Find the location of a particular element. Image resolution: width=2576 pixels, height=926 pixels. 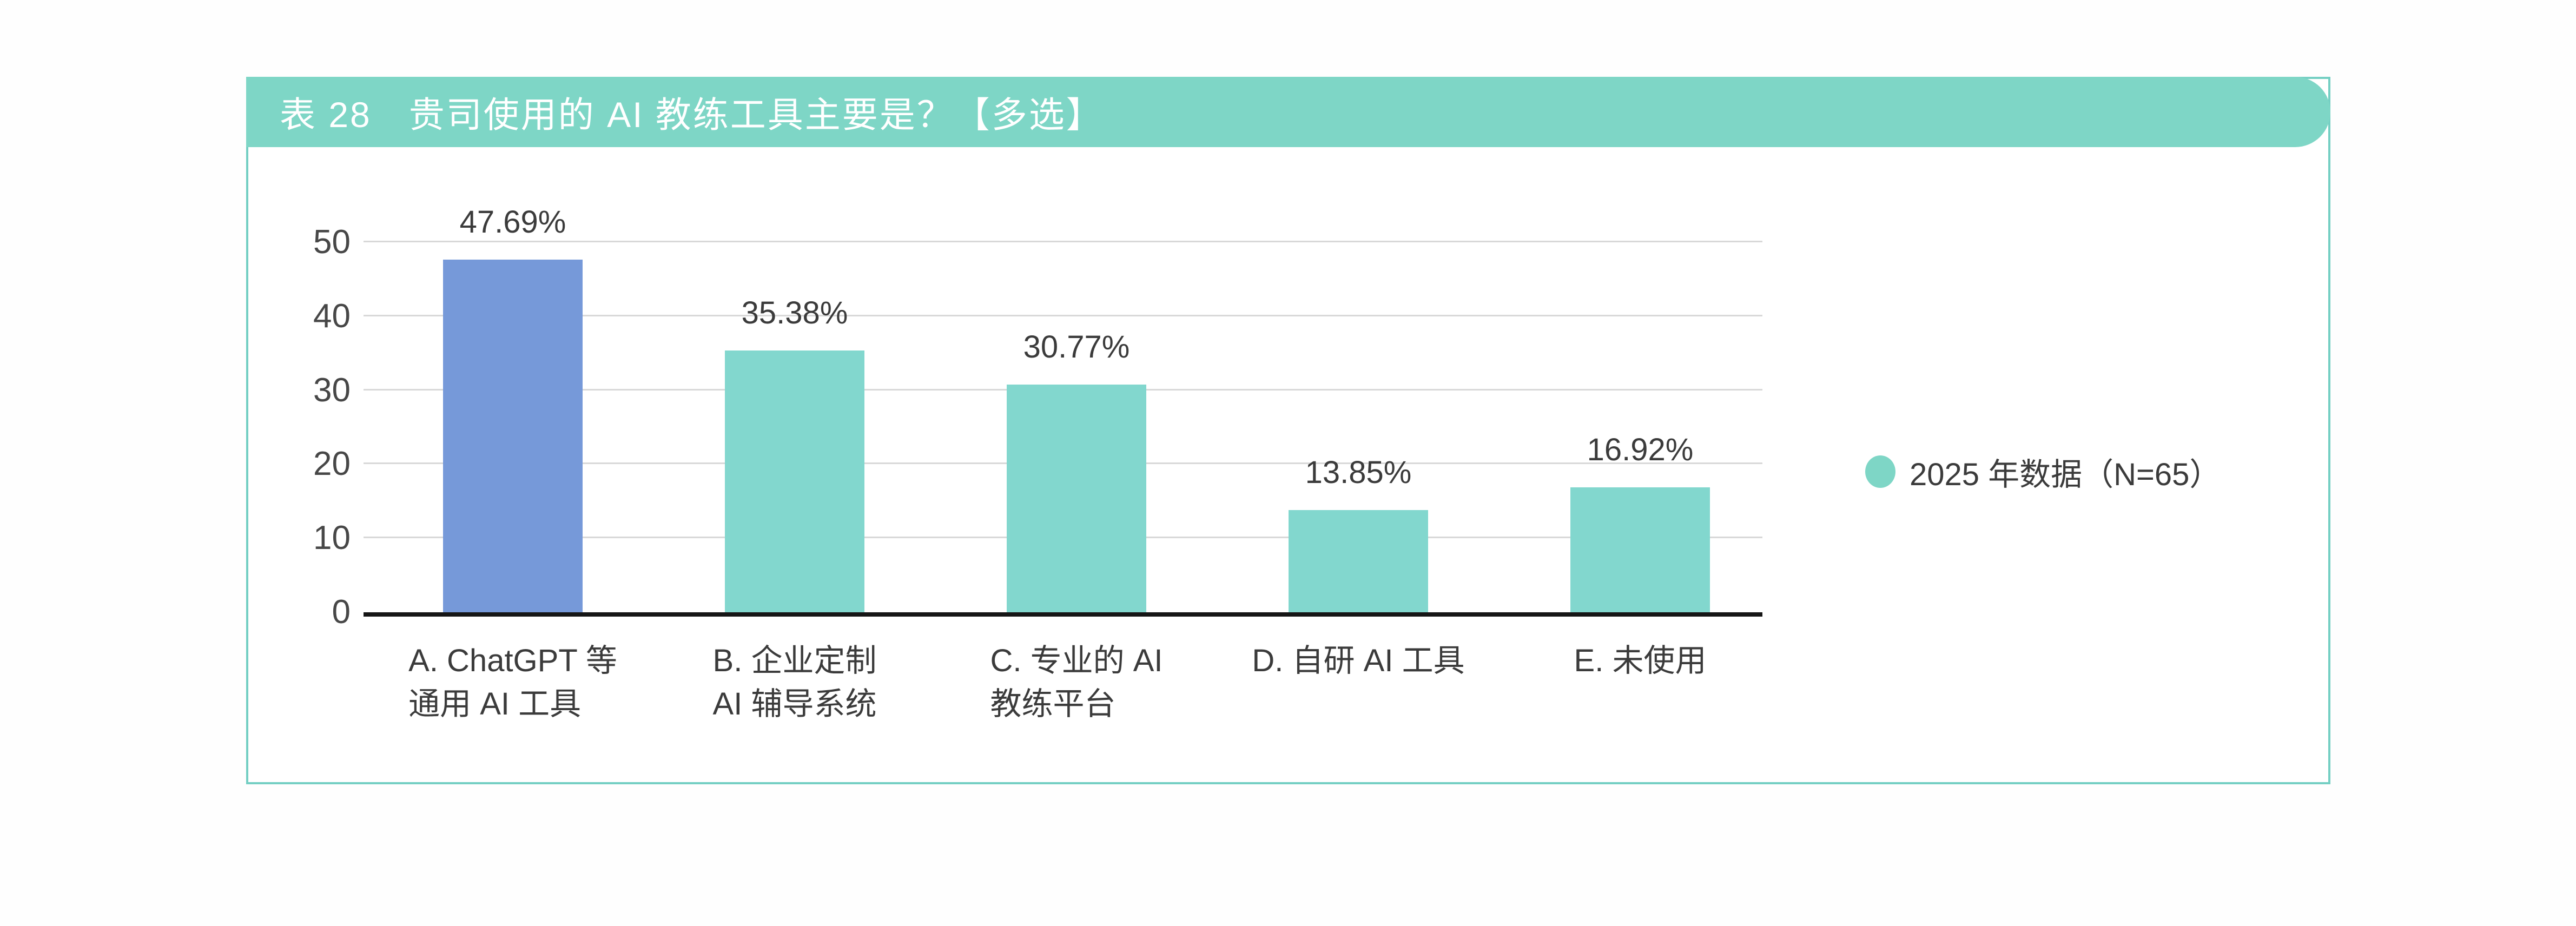

x-axis-label-d: D. 自研 AI 工具 is located at coordinates (1359, 660).